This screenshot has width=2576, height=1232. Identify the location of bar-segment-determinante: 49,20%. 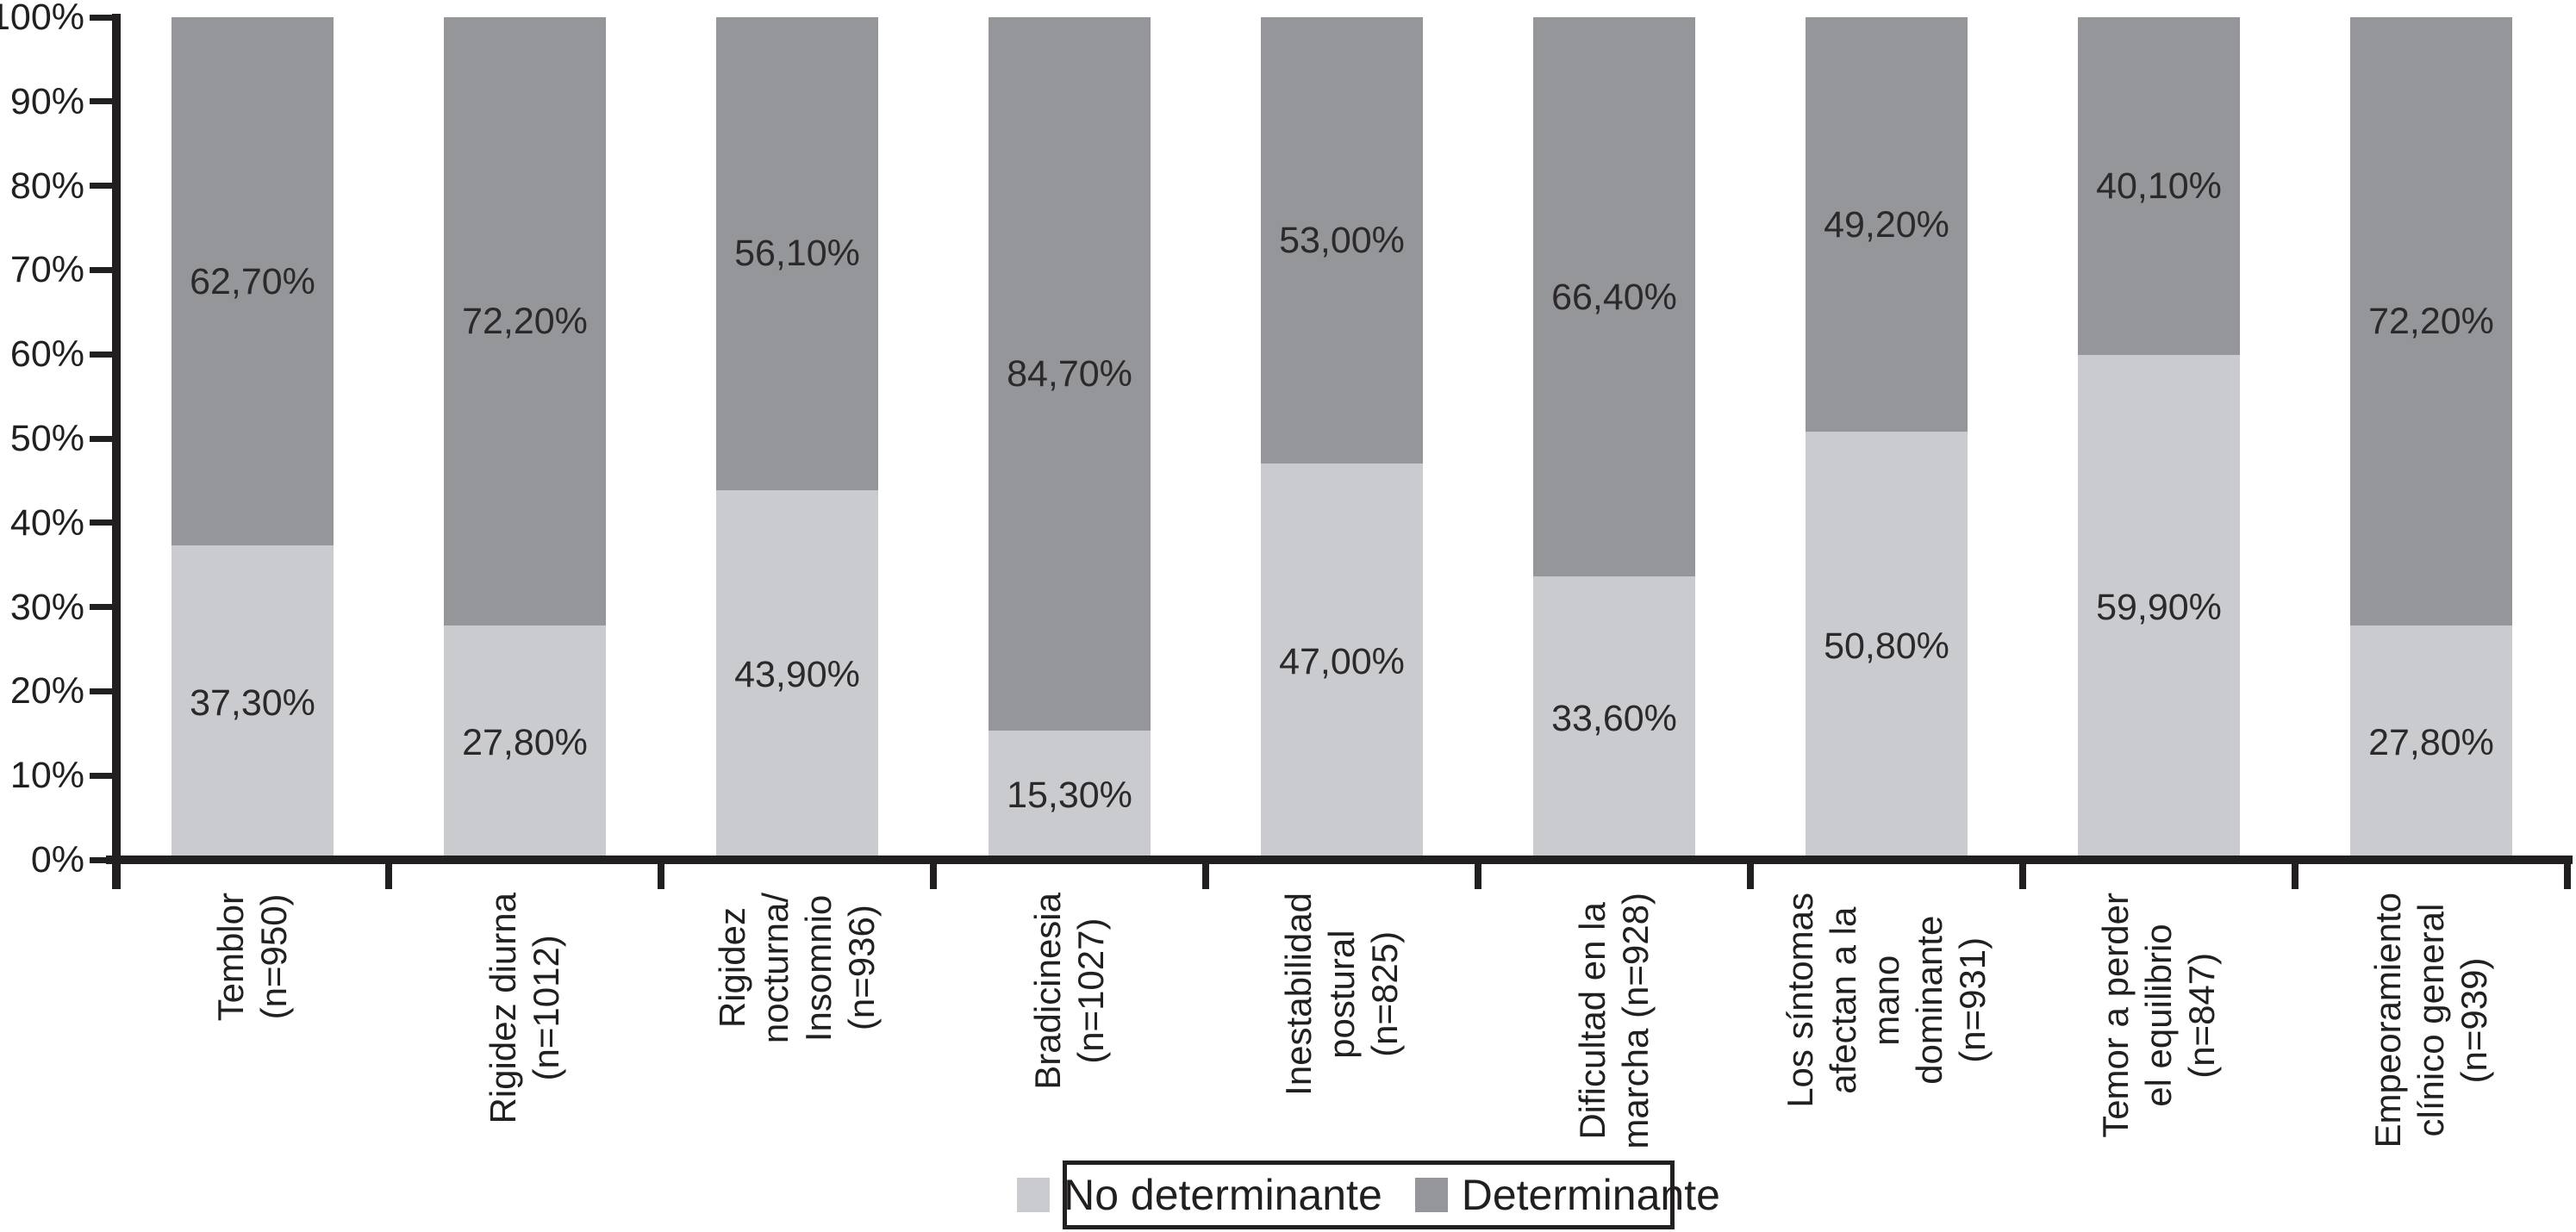
(1887, 225).